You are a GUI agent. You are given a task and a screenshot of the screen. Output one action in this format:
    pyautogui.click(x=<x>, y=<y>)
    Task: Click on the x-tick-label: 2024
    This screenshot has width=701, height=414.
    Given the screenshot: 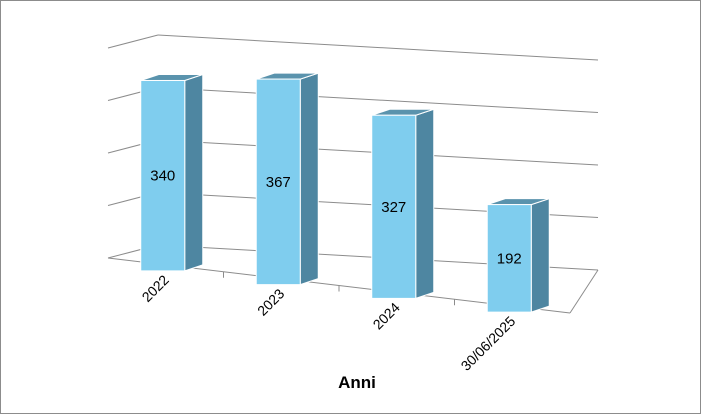 What is the action you would take?
    pyautogui.click(x=386, y=315)
    